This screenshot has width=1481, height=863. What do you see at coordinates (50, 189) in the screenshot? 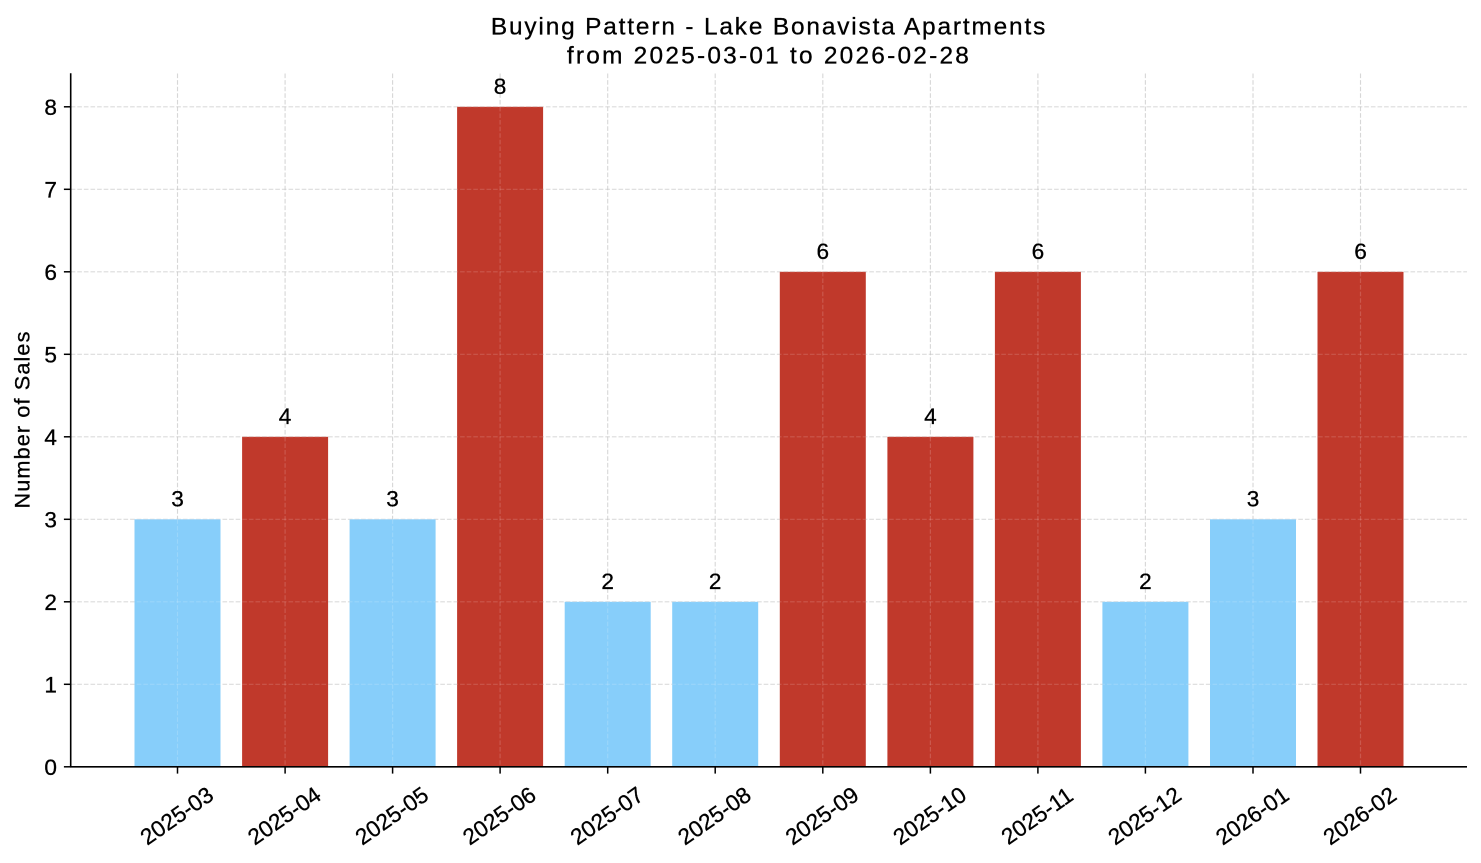
I see `svg-text: 7` at bounding box center [50, 189].